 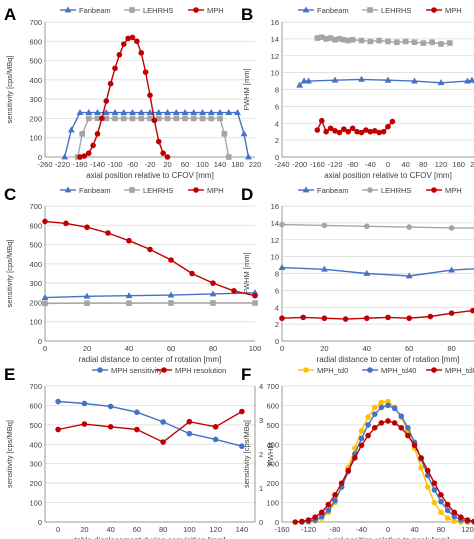 I want to click on x-tick-label: 60, so click(x=409, y=348).